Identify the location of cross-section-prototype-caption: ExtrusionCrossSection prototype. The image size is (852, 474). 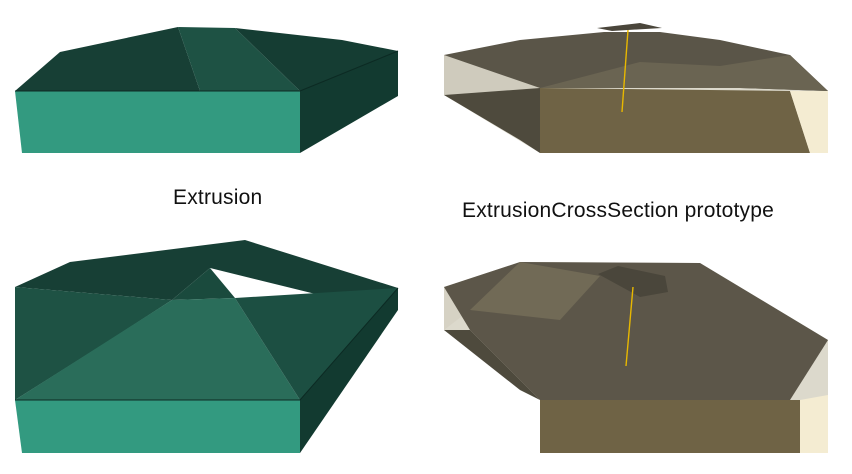
(618, 210).